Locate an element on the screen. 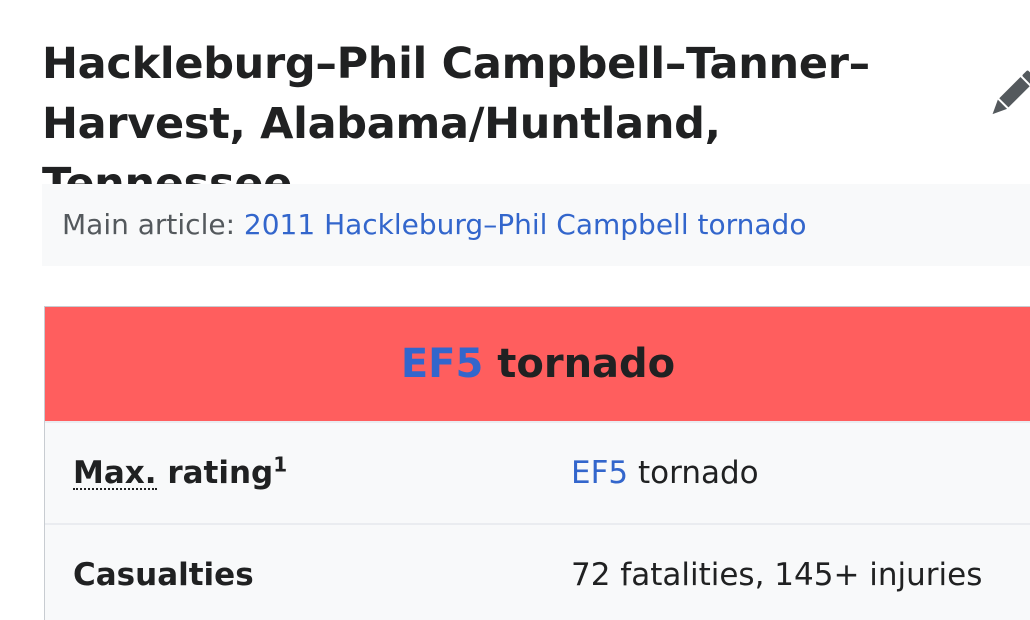 The height and width of the screenshot is (620, 1030). pencil-icon is located at coordinates (1009, 94).